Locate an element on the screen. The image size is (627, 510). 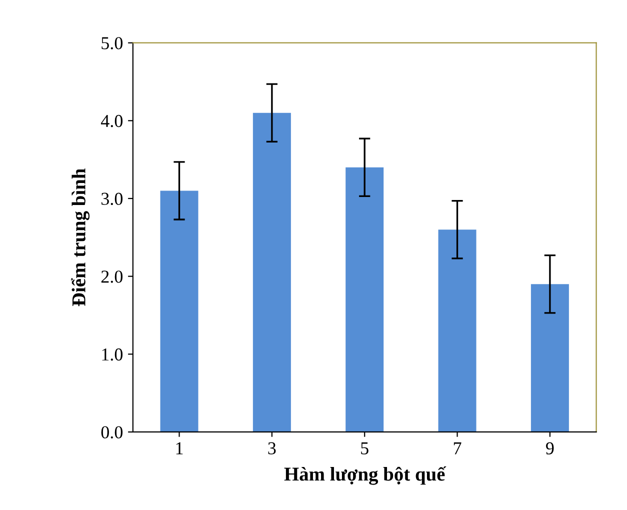
y-tick-label: 3.0 is located at coordinates (112, 199).